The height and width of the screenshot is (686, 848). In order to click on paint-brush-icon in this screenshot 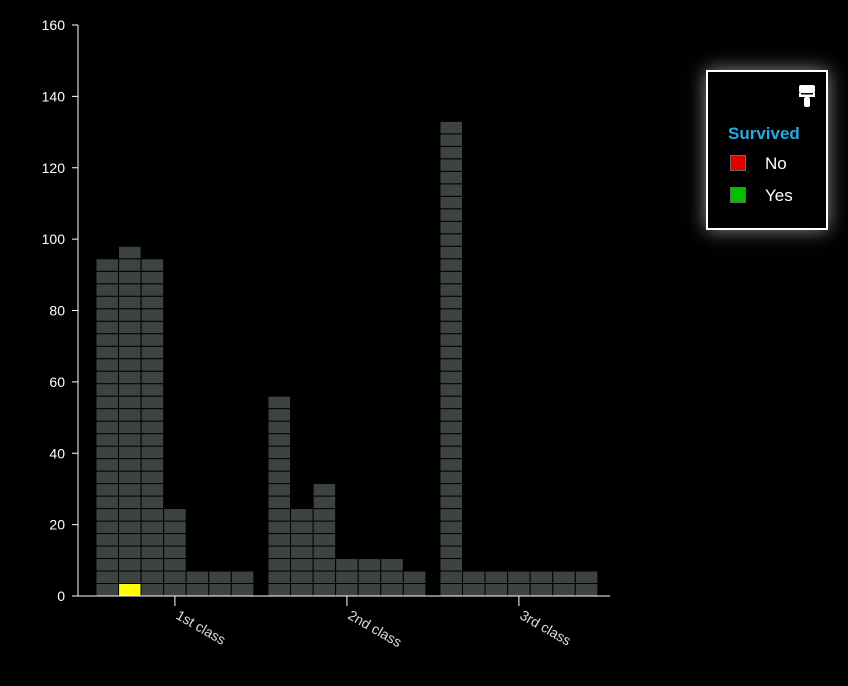, I will do `click(807, 96)`.